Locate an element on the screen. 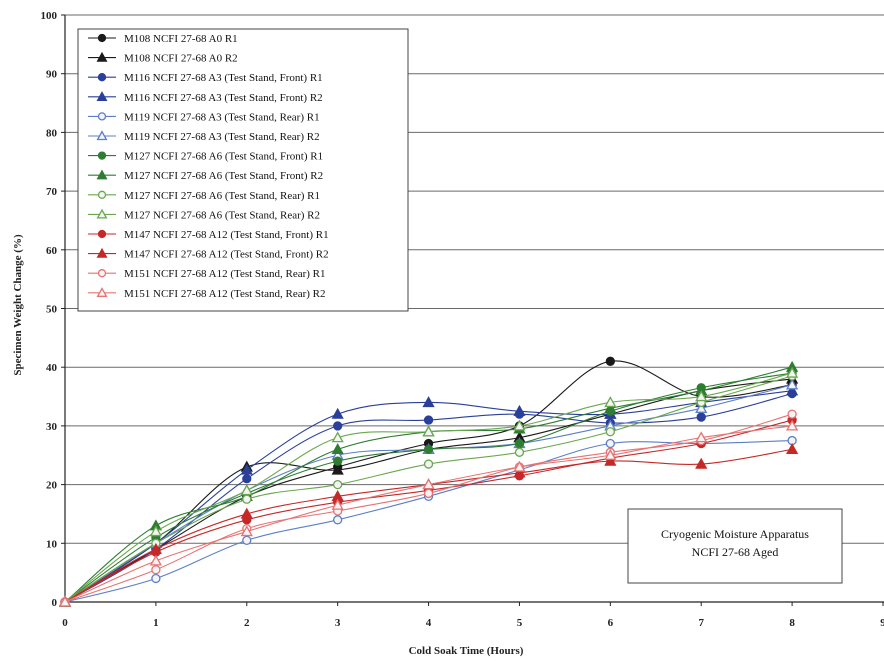 This screenshot has height=661, width=884. x-tick-label: 7 is located at coordinates (701, 623).